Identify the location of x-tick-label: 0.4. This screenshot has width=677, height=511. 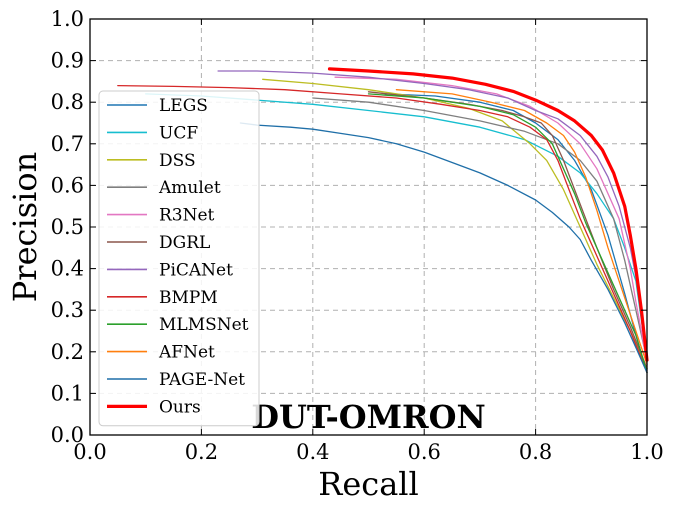
(312, 452).